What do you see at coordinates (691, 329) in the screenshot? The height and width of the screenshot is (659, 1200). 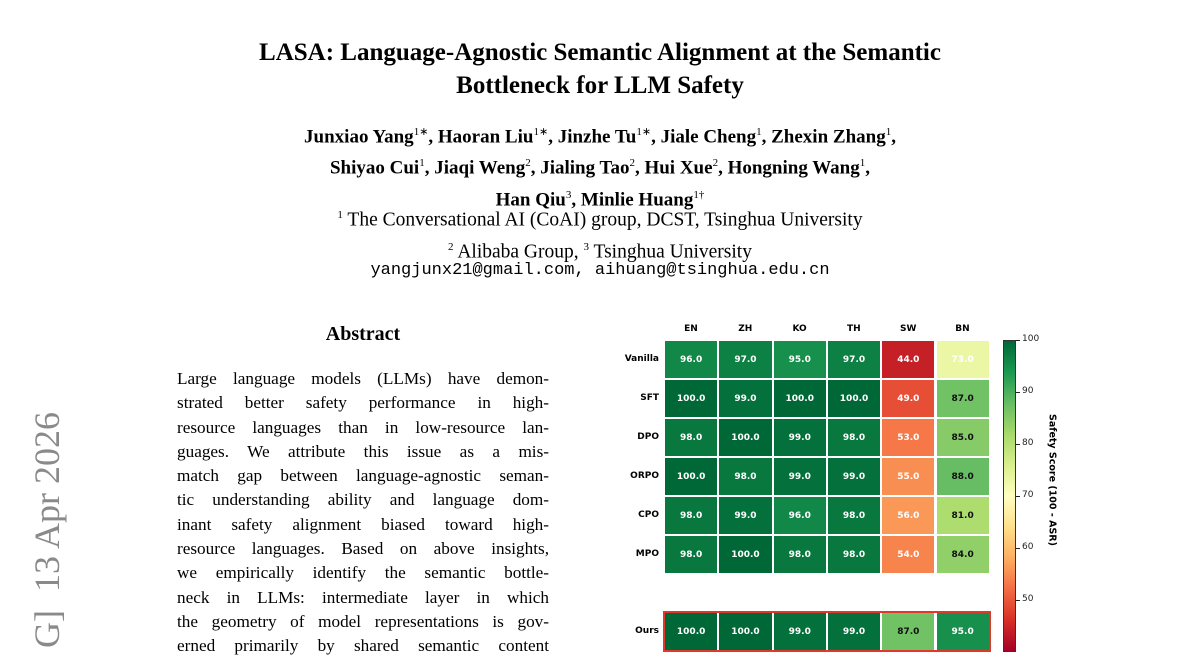 I see `column-label: EN` at bounding box center [691, 329].